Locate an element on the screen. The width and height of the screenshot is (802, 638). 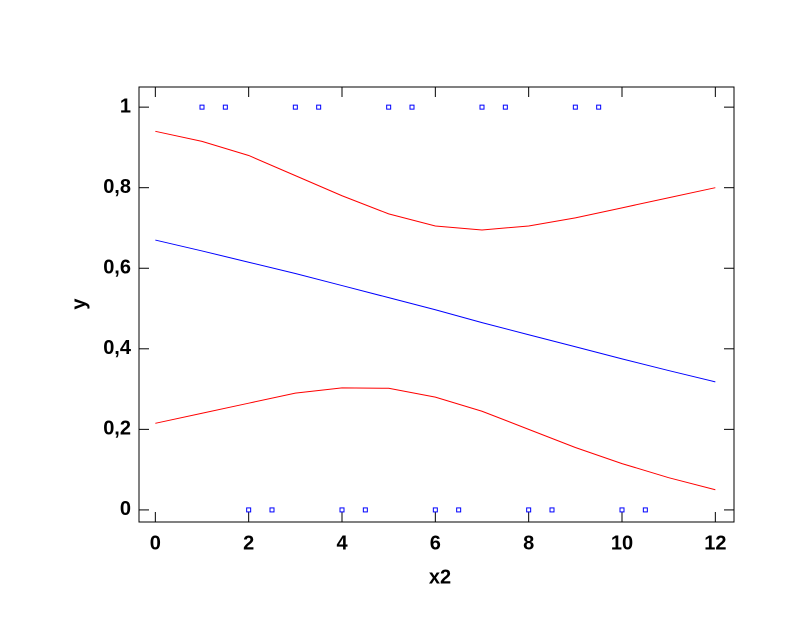
x-tick-label: 0 is located at coordinates (155, 543).